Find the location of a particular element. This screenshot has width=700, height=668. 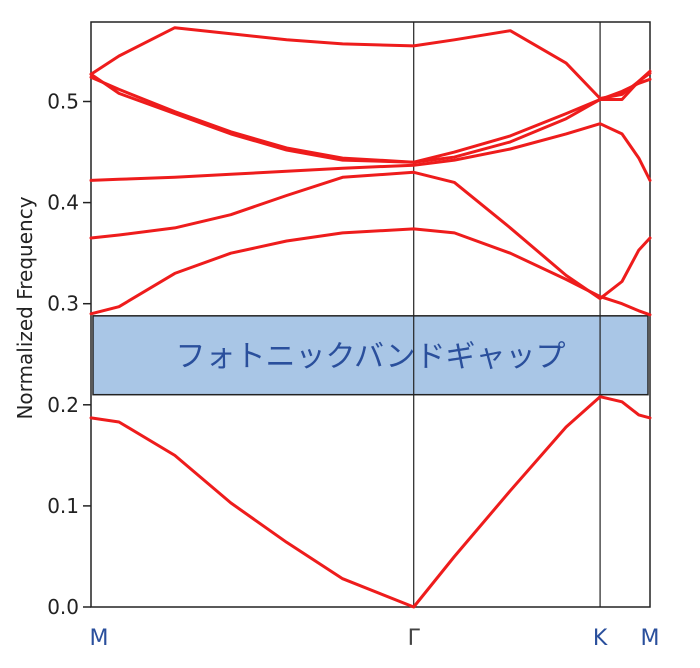

y-tick-label: 0.0 is located at coordinates (63, 607).